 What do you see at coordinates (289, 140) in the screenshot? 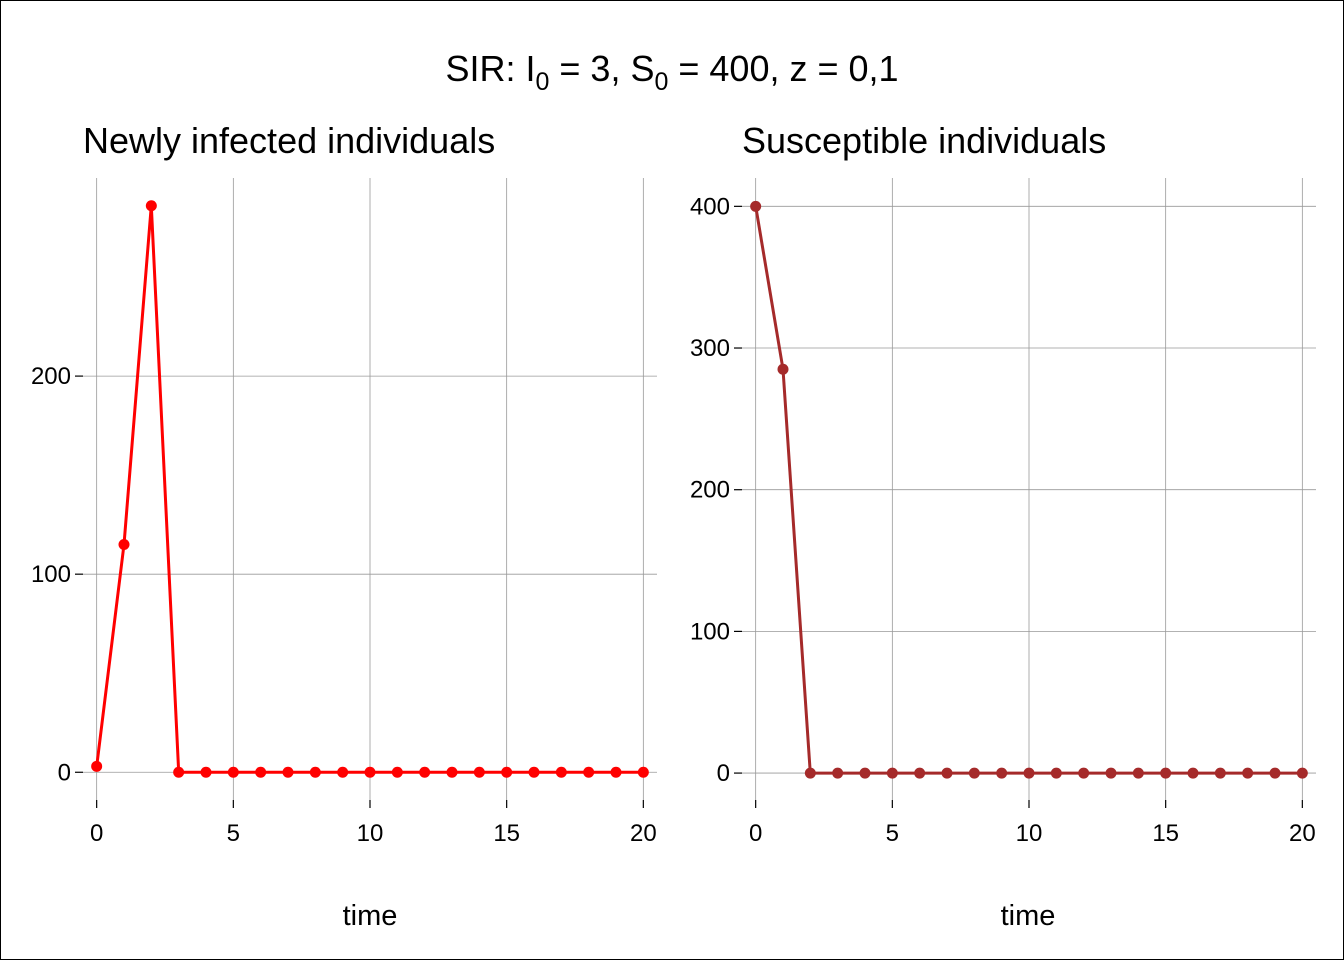
I see `panel-title: Newly infected individuals` at bounding box center [289, 140].